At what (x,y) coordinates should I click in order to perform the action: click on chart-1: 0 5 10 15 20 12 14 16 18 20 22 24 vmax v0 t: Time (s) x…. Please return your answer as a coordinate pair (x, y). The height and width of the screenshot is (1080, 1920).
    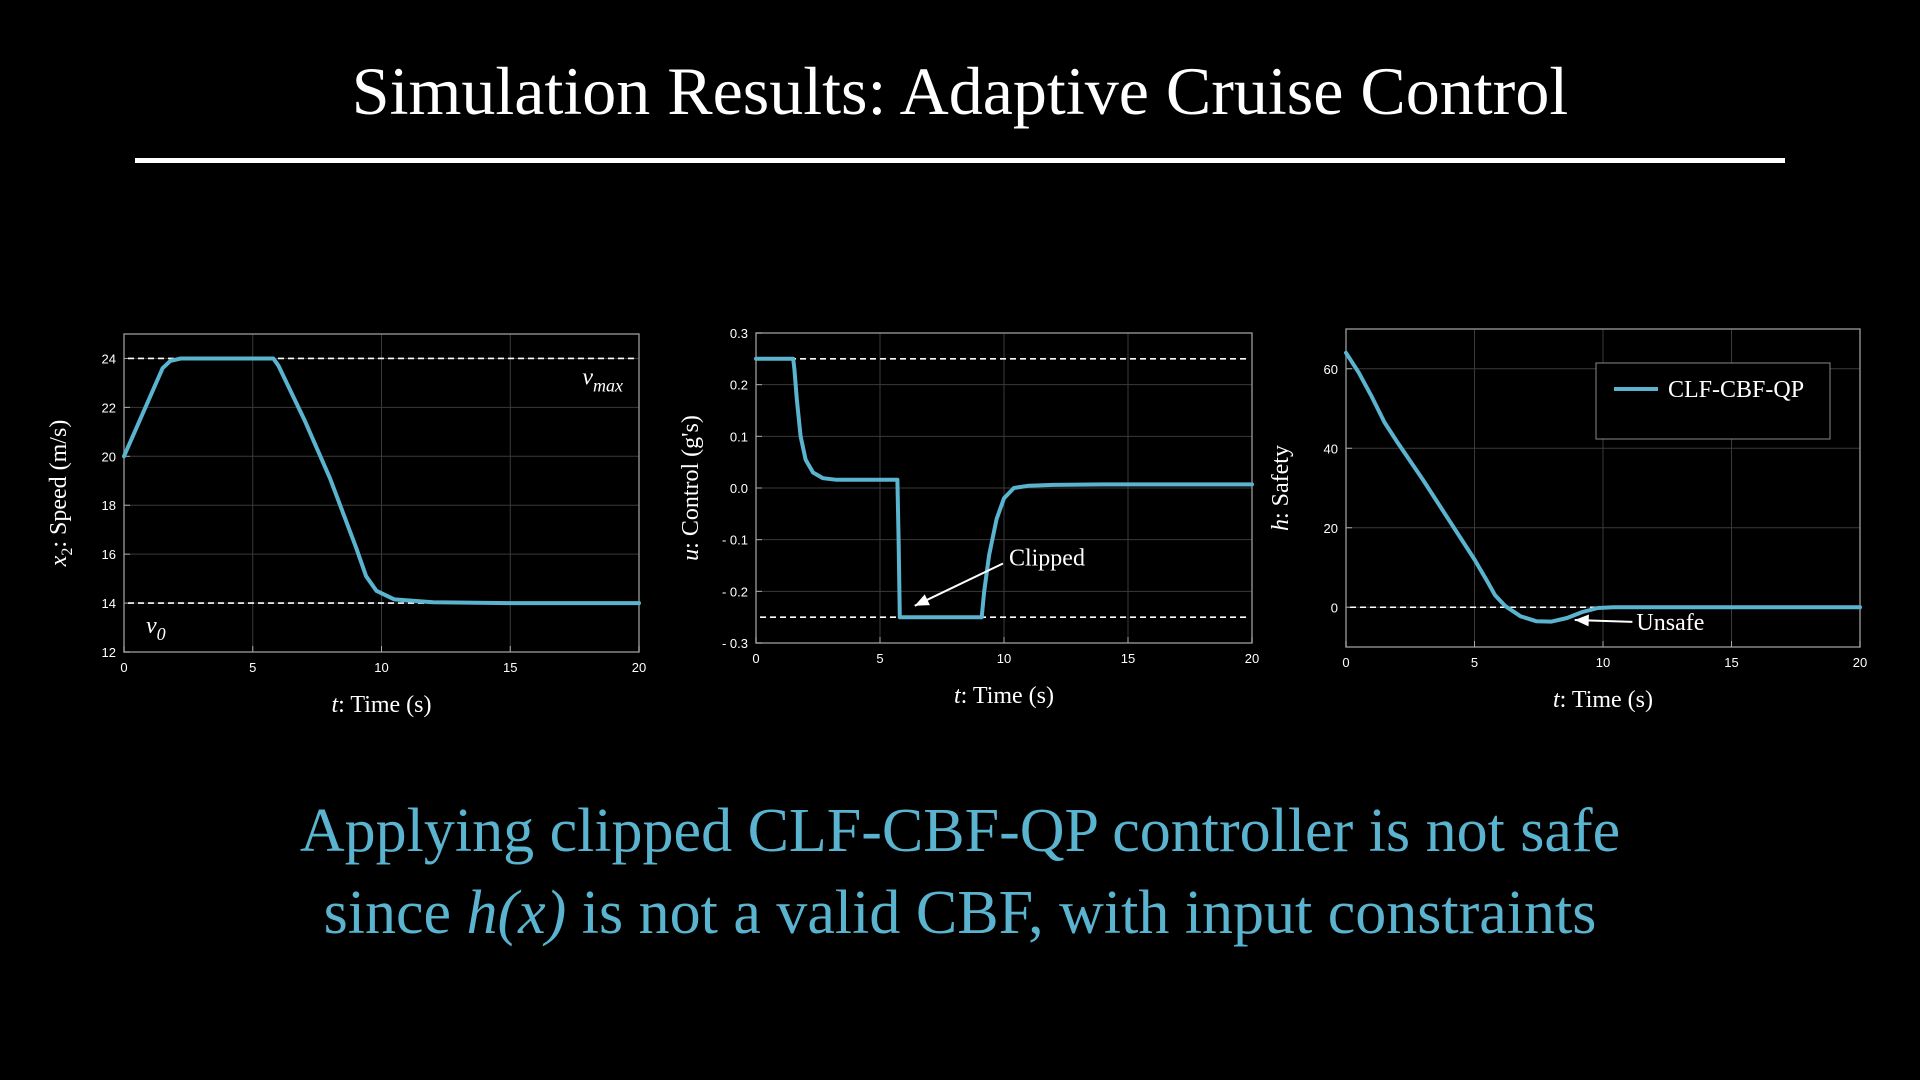
    Looking at the image, I should click on (346, 525).